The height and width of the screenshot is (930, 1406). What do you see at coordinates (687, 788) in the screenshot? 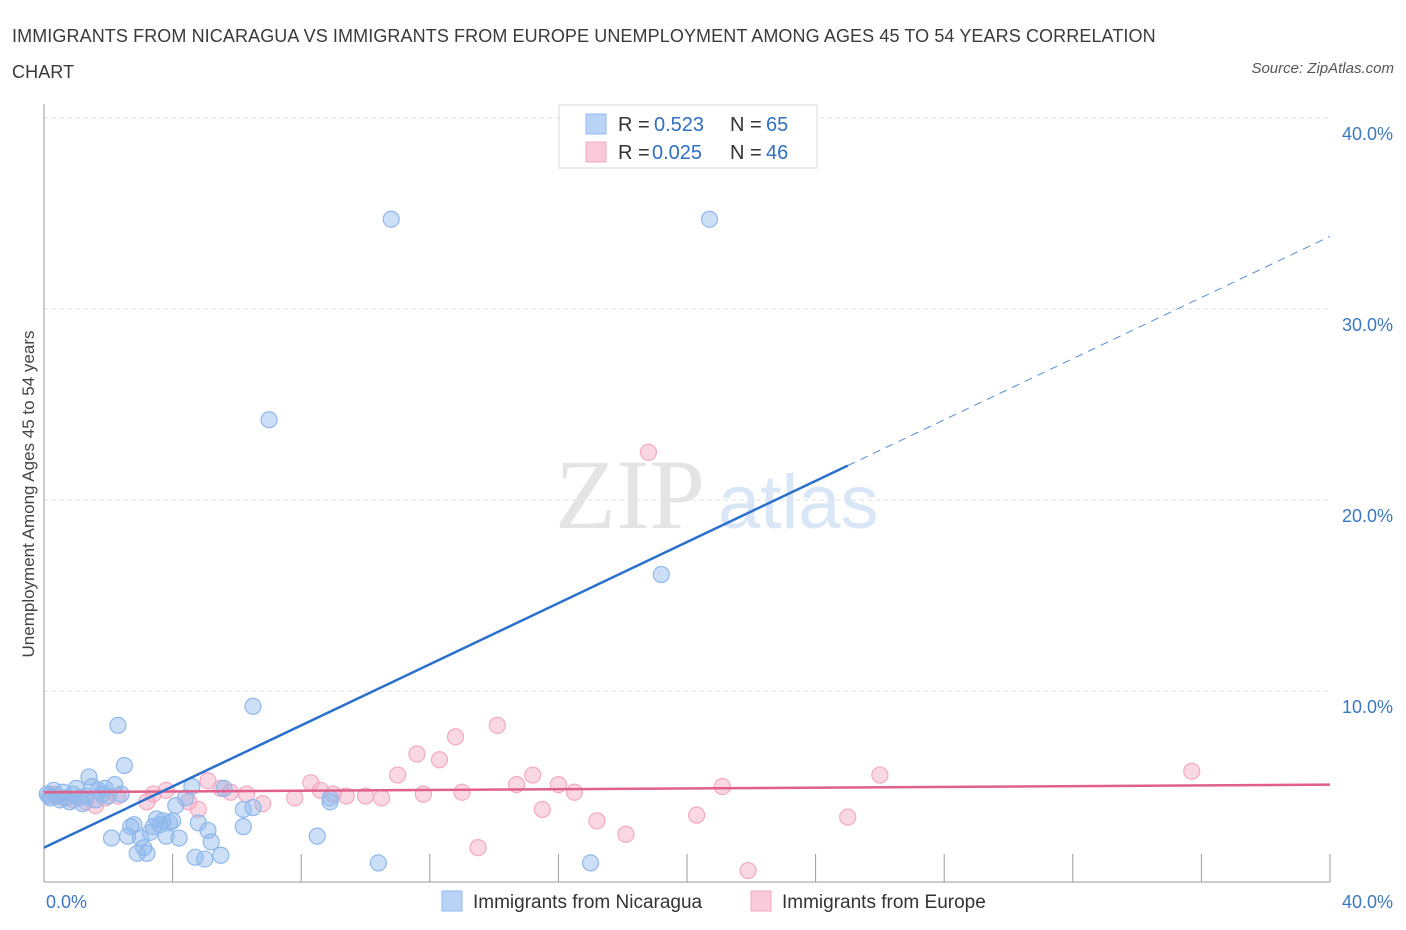
I see `trendline-europe` at bounding box center [687, 788].